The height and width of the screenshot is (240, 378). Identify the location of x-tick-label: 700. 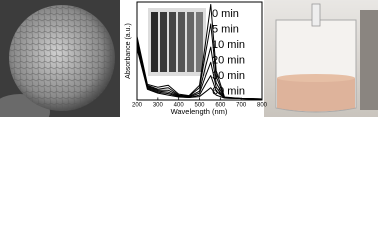
(241, 106).